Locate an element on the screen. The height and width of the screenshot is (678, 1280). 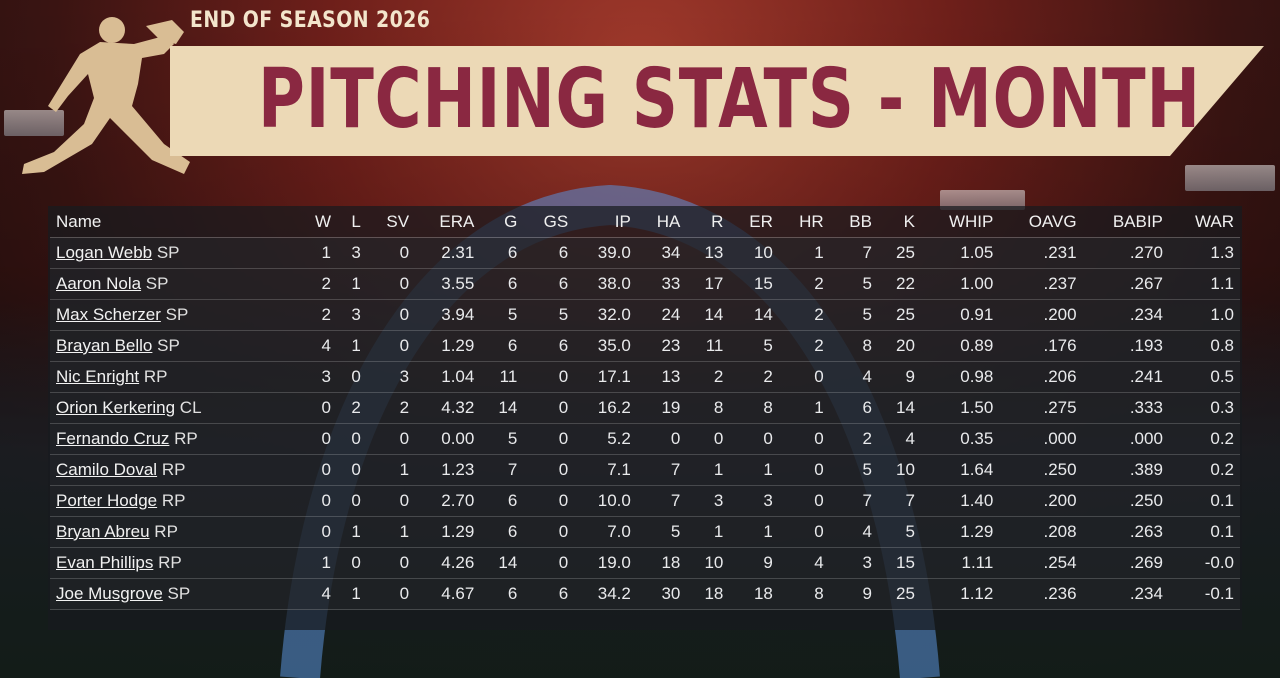
stat-cell-r: 0 is located at coordinates (708, 439).